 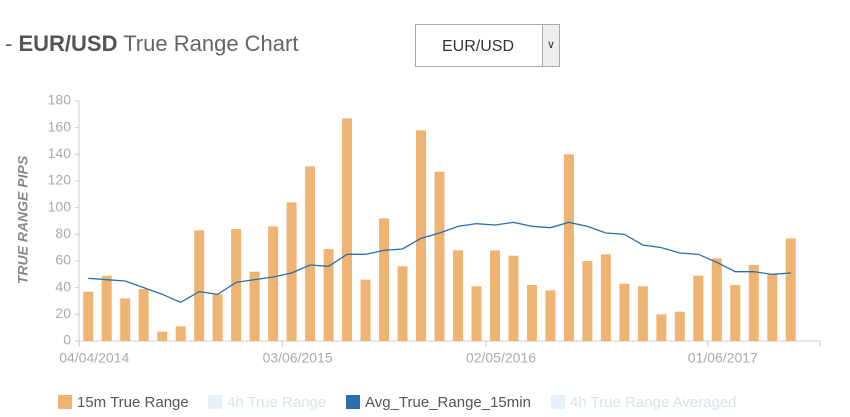 I want to click on title-bold: EUR/USD, so click(x=68, y=43).